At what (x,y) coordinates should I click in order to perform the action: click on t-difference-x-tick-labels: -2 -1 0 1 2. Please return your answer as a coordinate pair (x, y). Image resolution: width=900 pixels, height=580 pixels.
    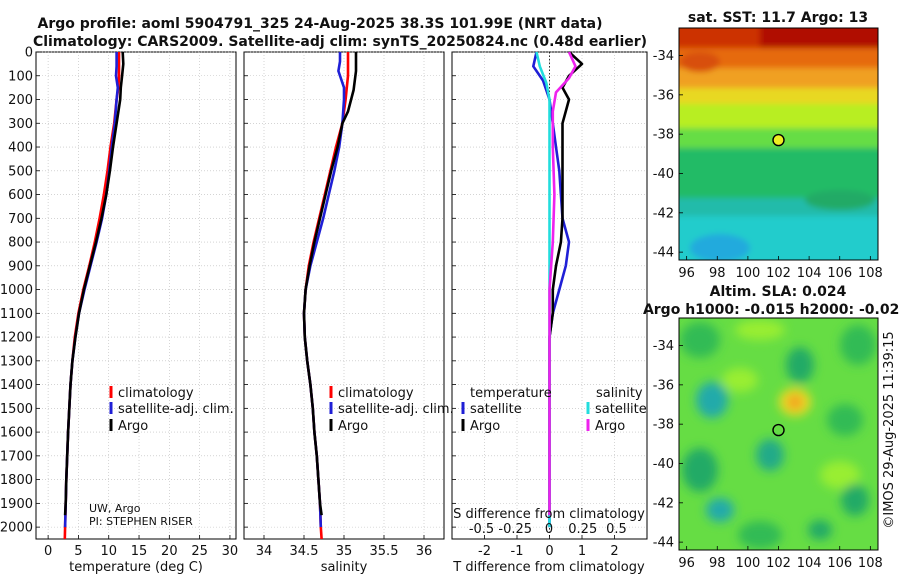
    Looking at the image, I should click on (548, 551).